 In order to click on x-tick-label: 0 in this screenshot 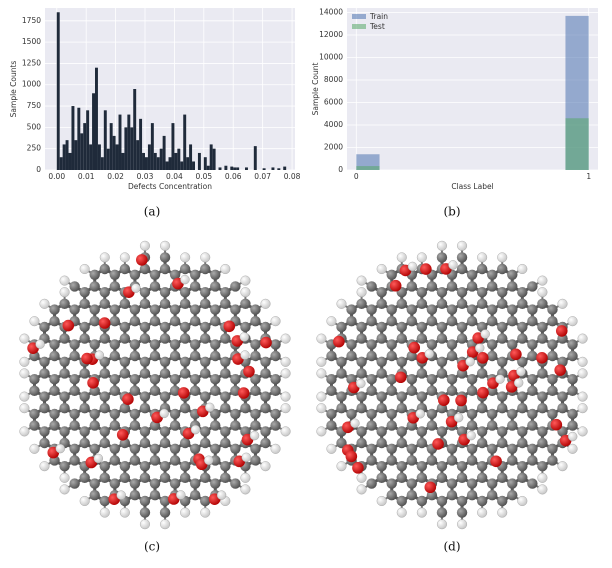, I will do `click(356, 176)`.